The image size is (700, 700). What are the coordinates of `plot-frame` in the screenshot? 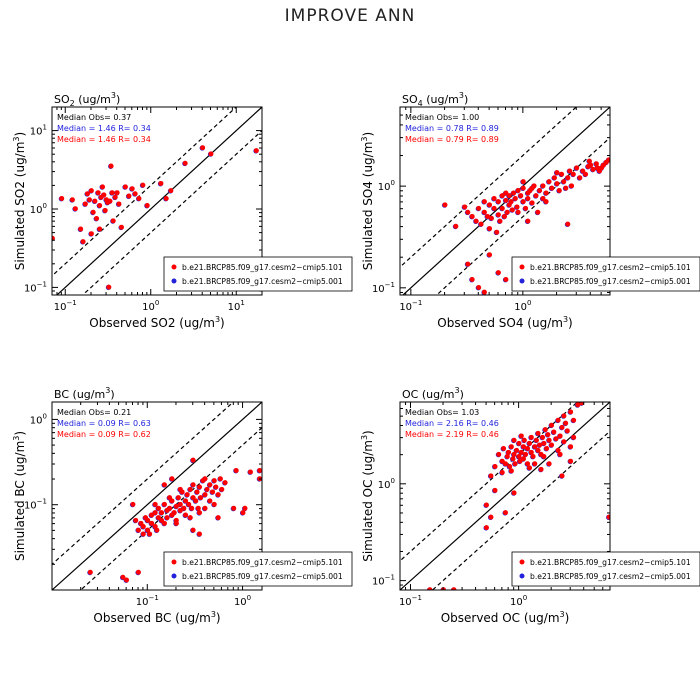 It's located at (157, 496).